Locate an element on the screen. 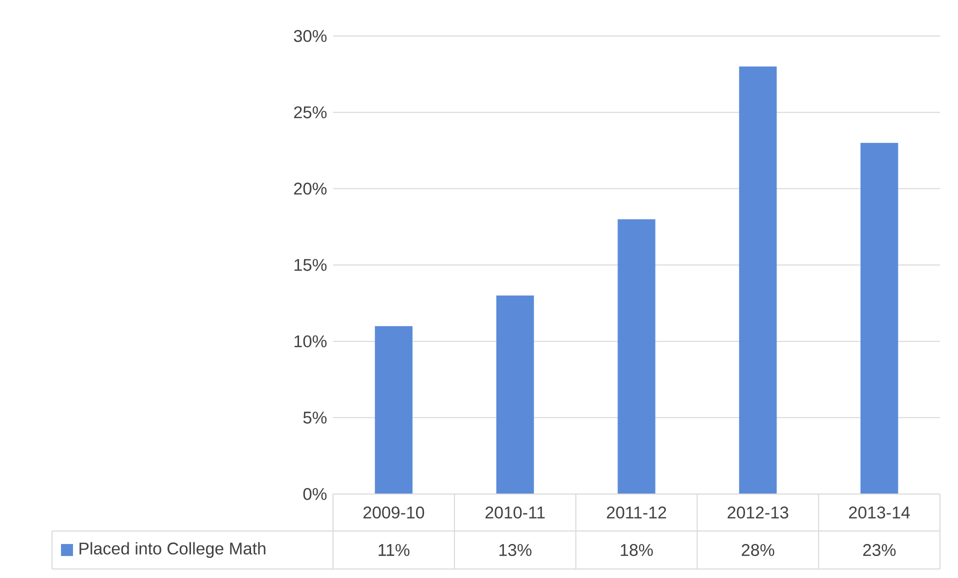 Image resolution: width=958 pixels, height=578 pixels. y-tick-label: 5% is located at coordinates (315, 418).